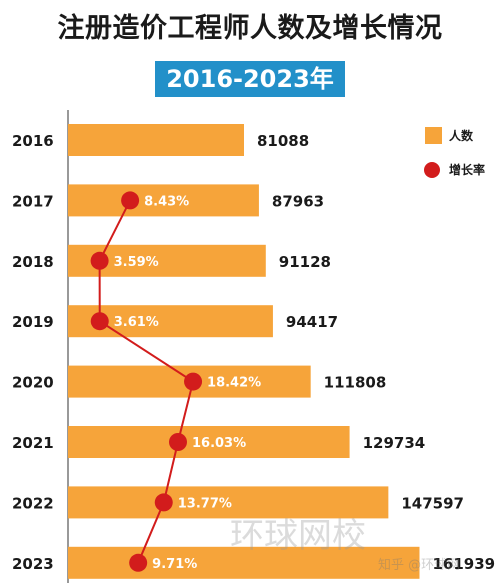 The width and height of the screenshot is (500, 583). Describe the element at coordinates (298, 201) in the screenshot. I see `value-label: 87963` at that location.